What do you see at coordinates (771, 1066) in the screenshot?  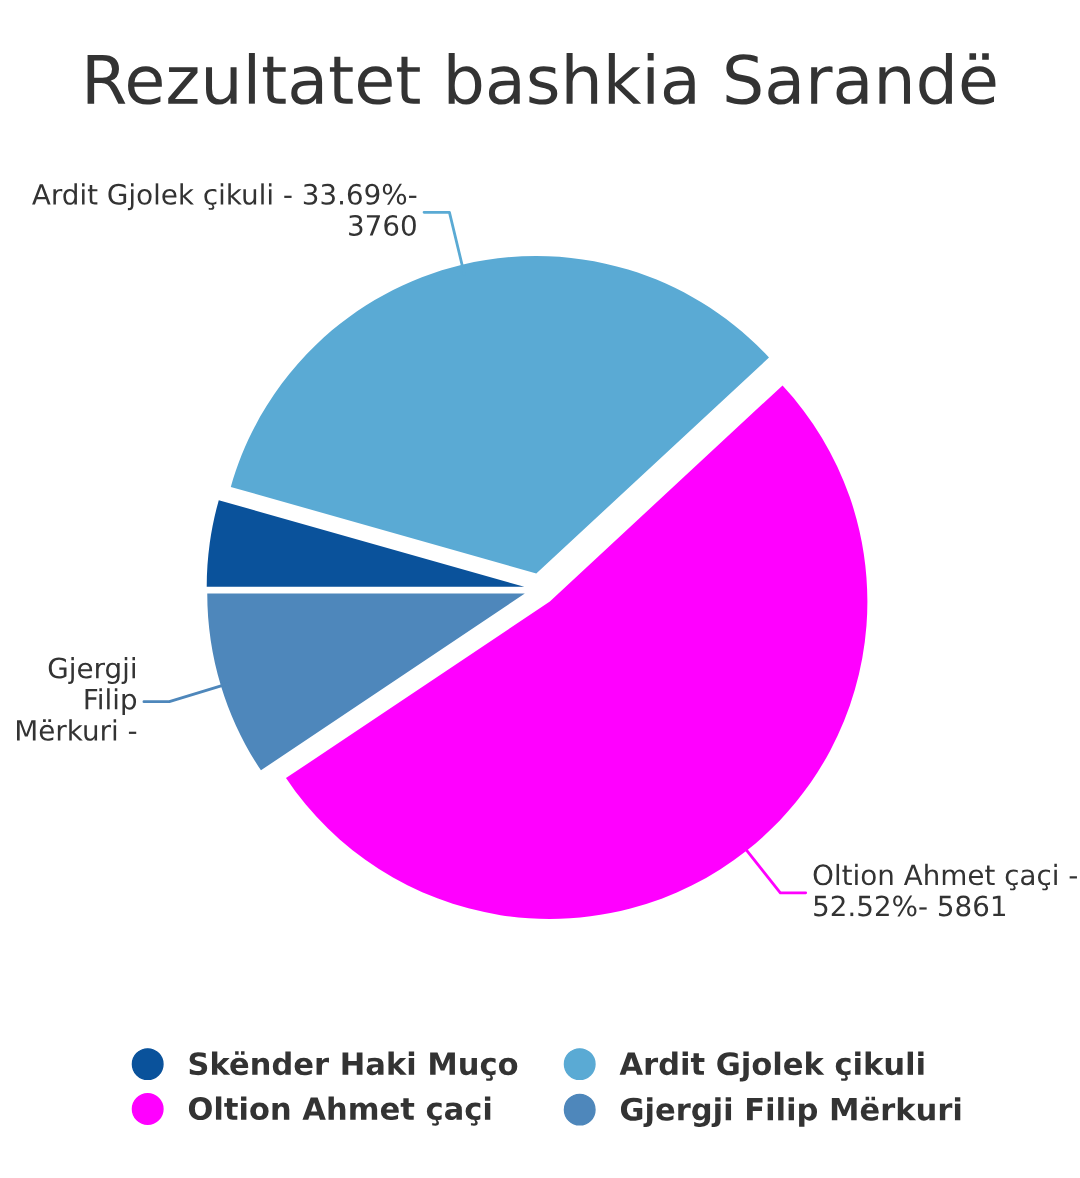 I see `legend-label: Ardit Gjolek çikuli` at bounding box center [771, 1066].